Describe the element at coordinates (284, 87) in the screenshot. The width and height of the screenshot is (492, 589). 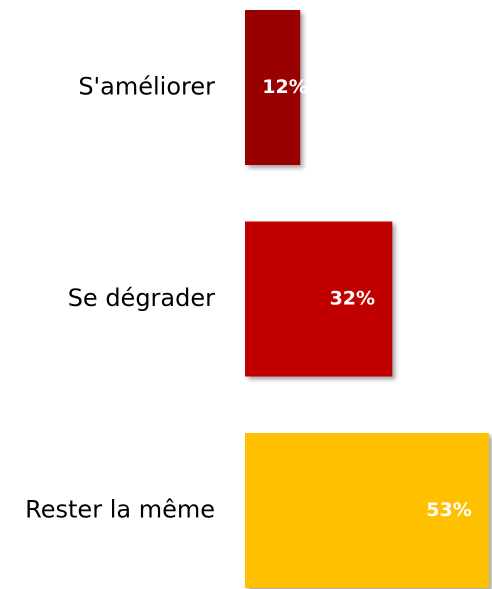
I see `value-label: 12%` at that location.